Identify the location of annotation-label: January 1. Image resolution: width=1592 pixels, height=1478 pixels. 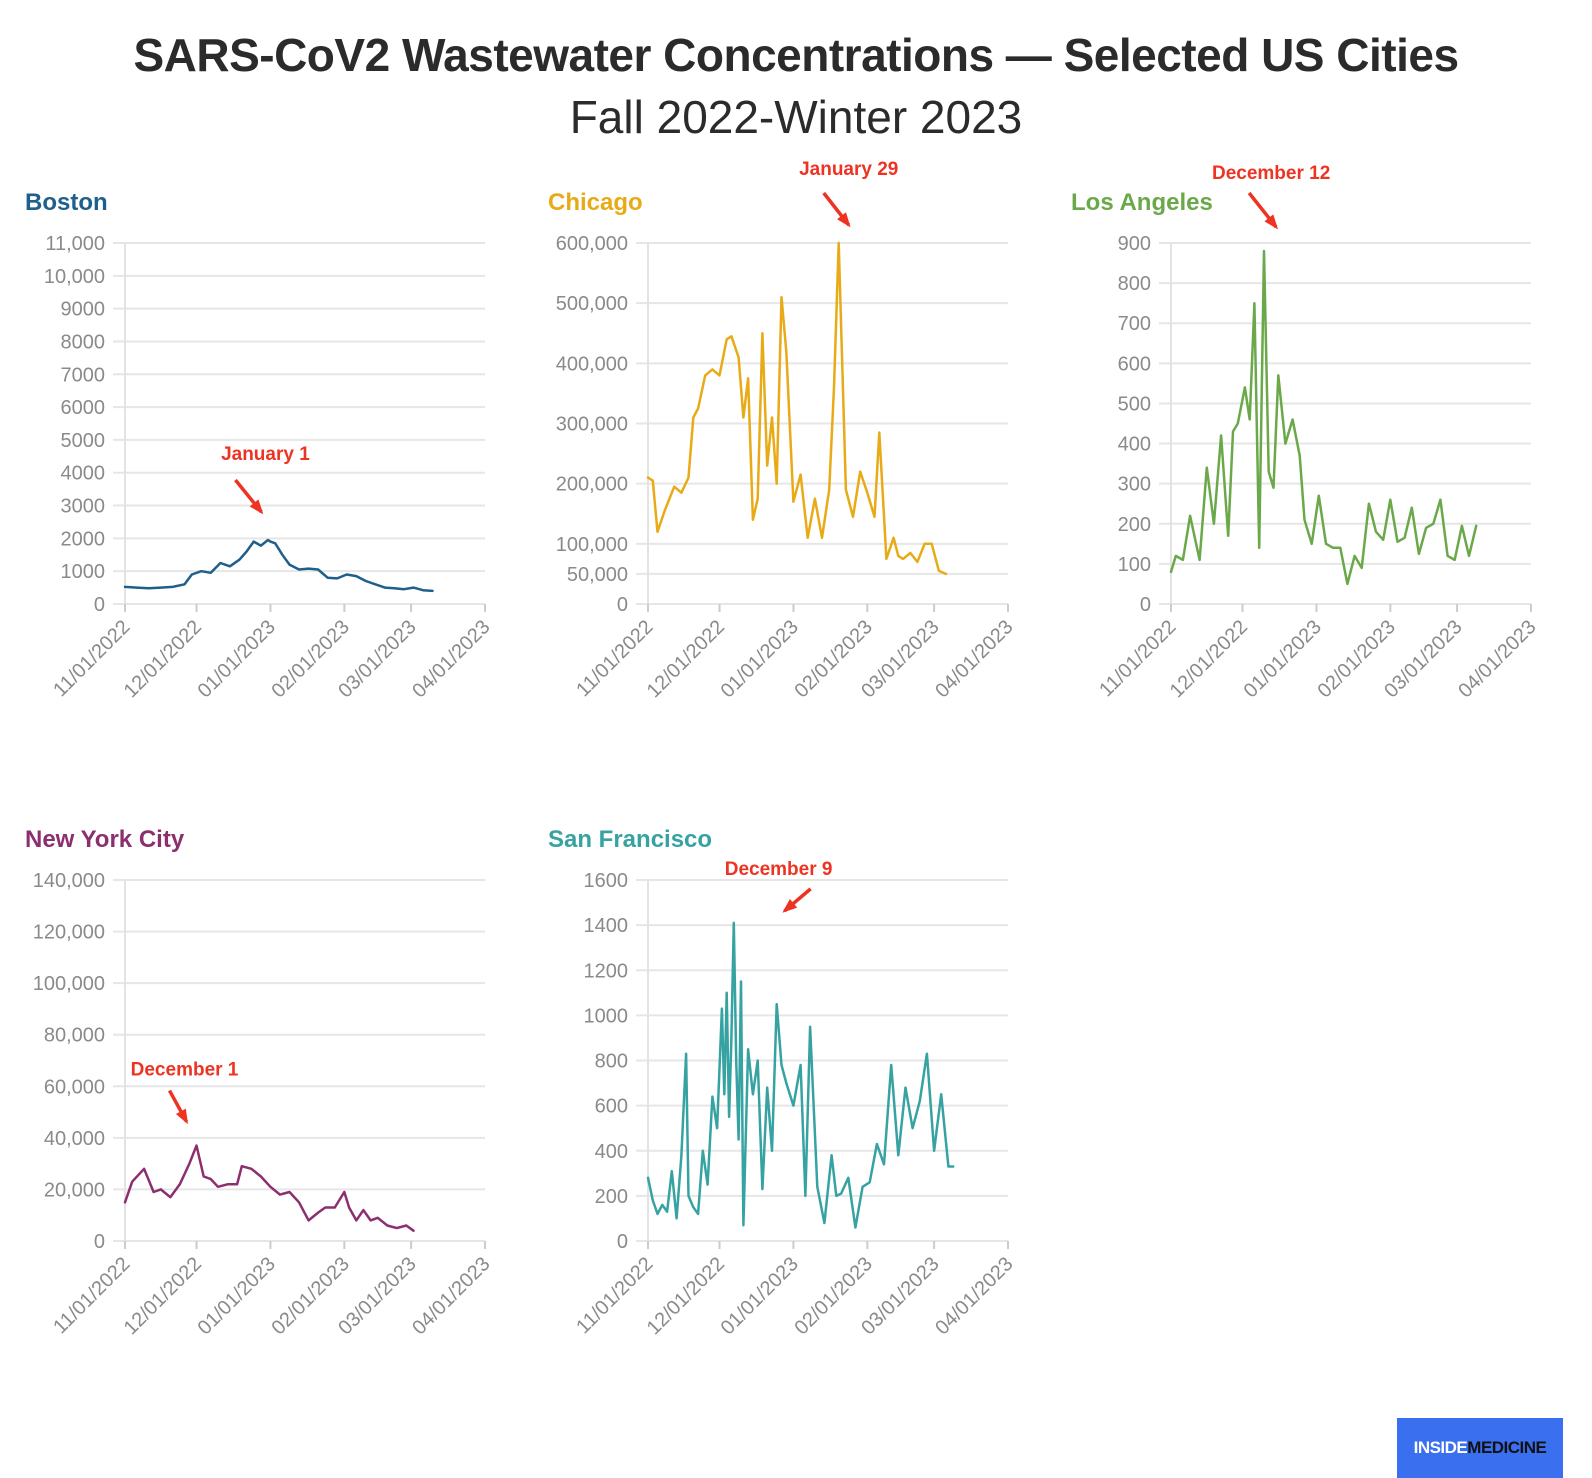
(265, 454).